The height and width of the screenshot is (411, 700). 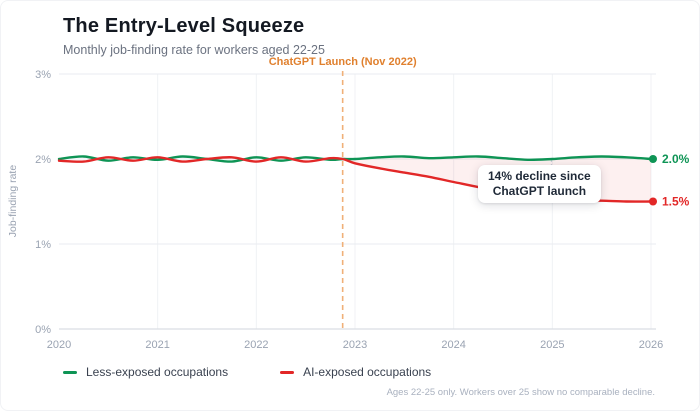 What do you see at coordinates (355, 345) in the screenshot?
I see `x-tick-label: 2023` at bounding box center [355, 345].